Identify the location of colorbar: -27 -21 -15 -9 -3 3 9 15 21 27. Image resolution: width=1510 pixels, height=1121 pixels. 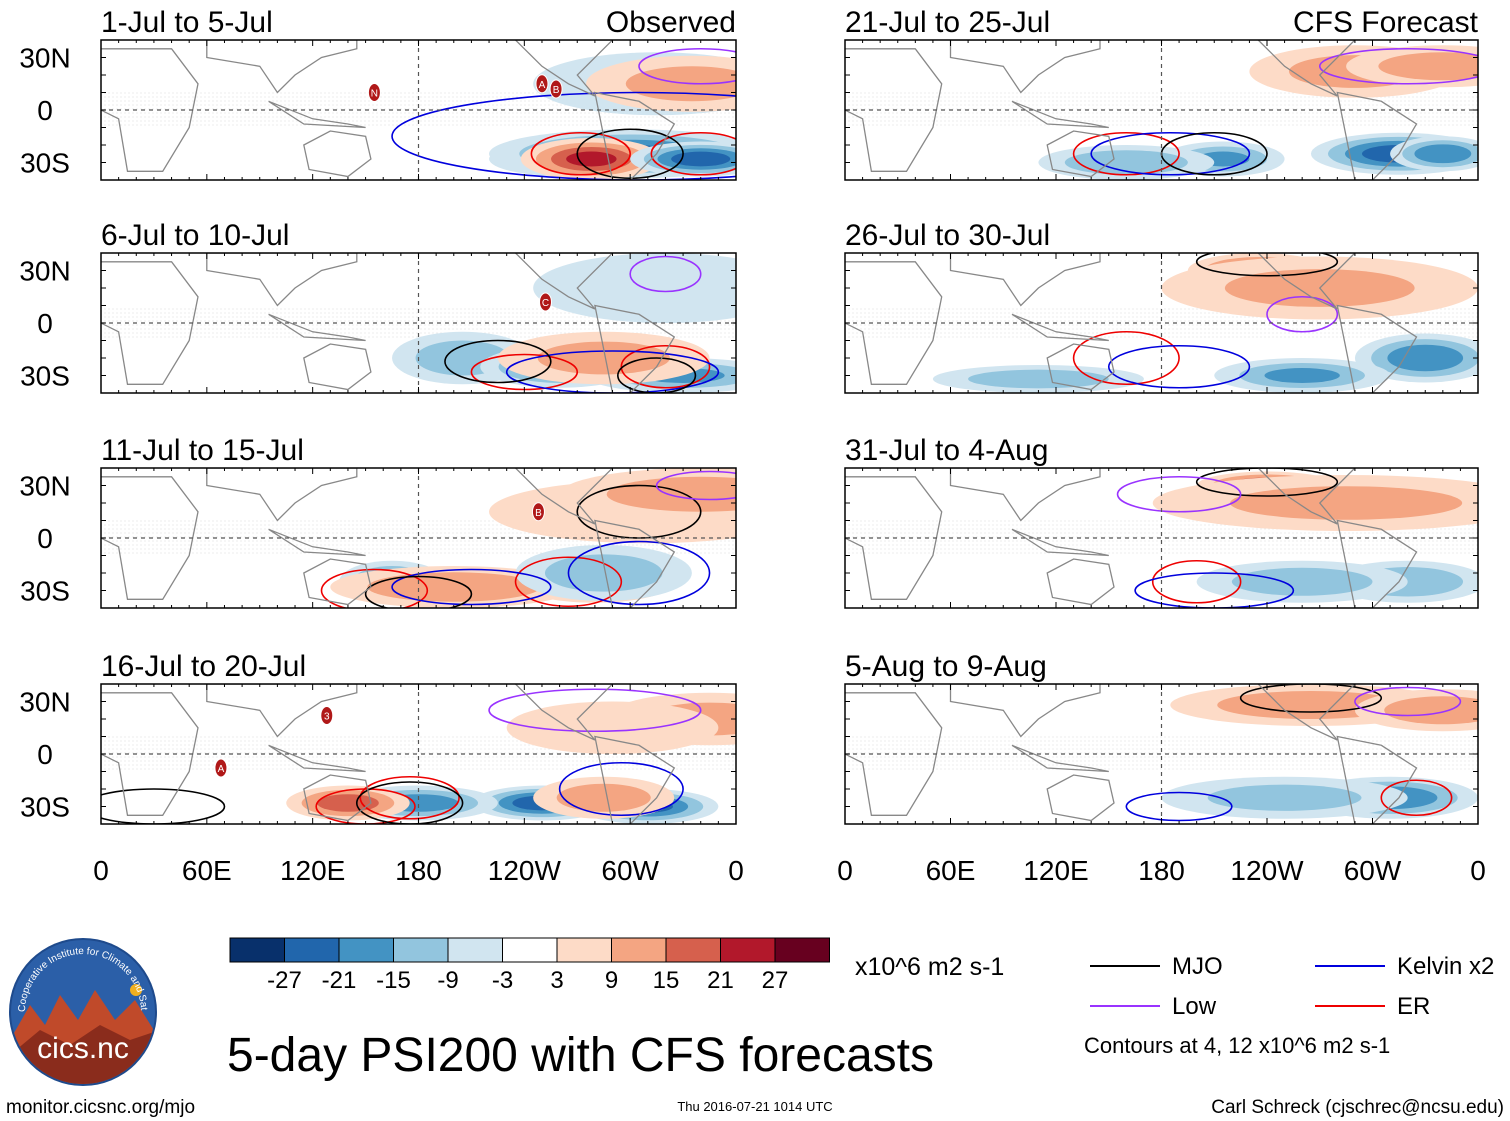
(529, 965).